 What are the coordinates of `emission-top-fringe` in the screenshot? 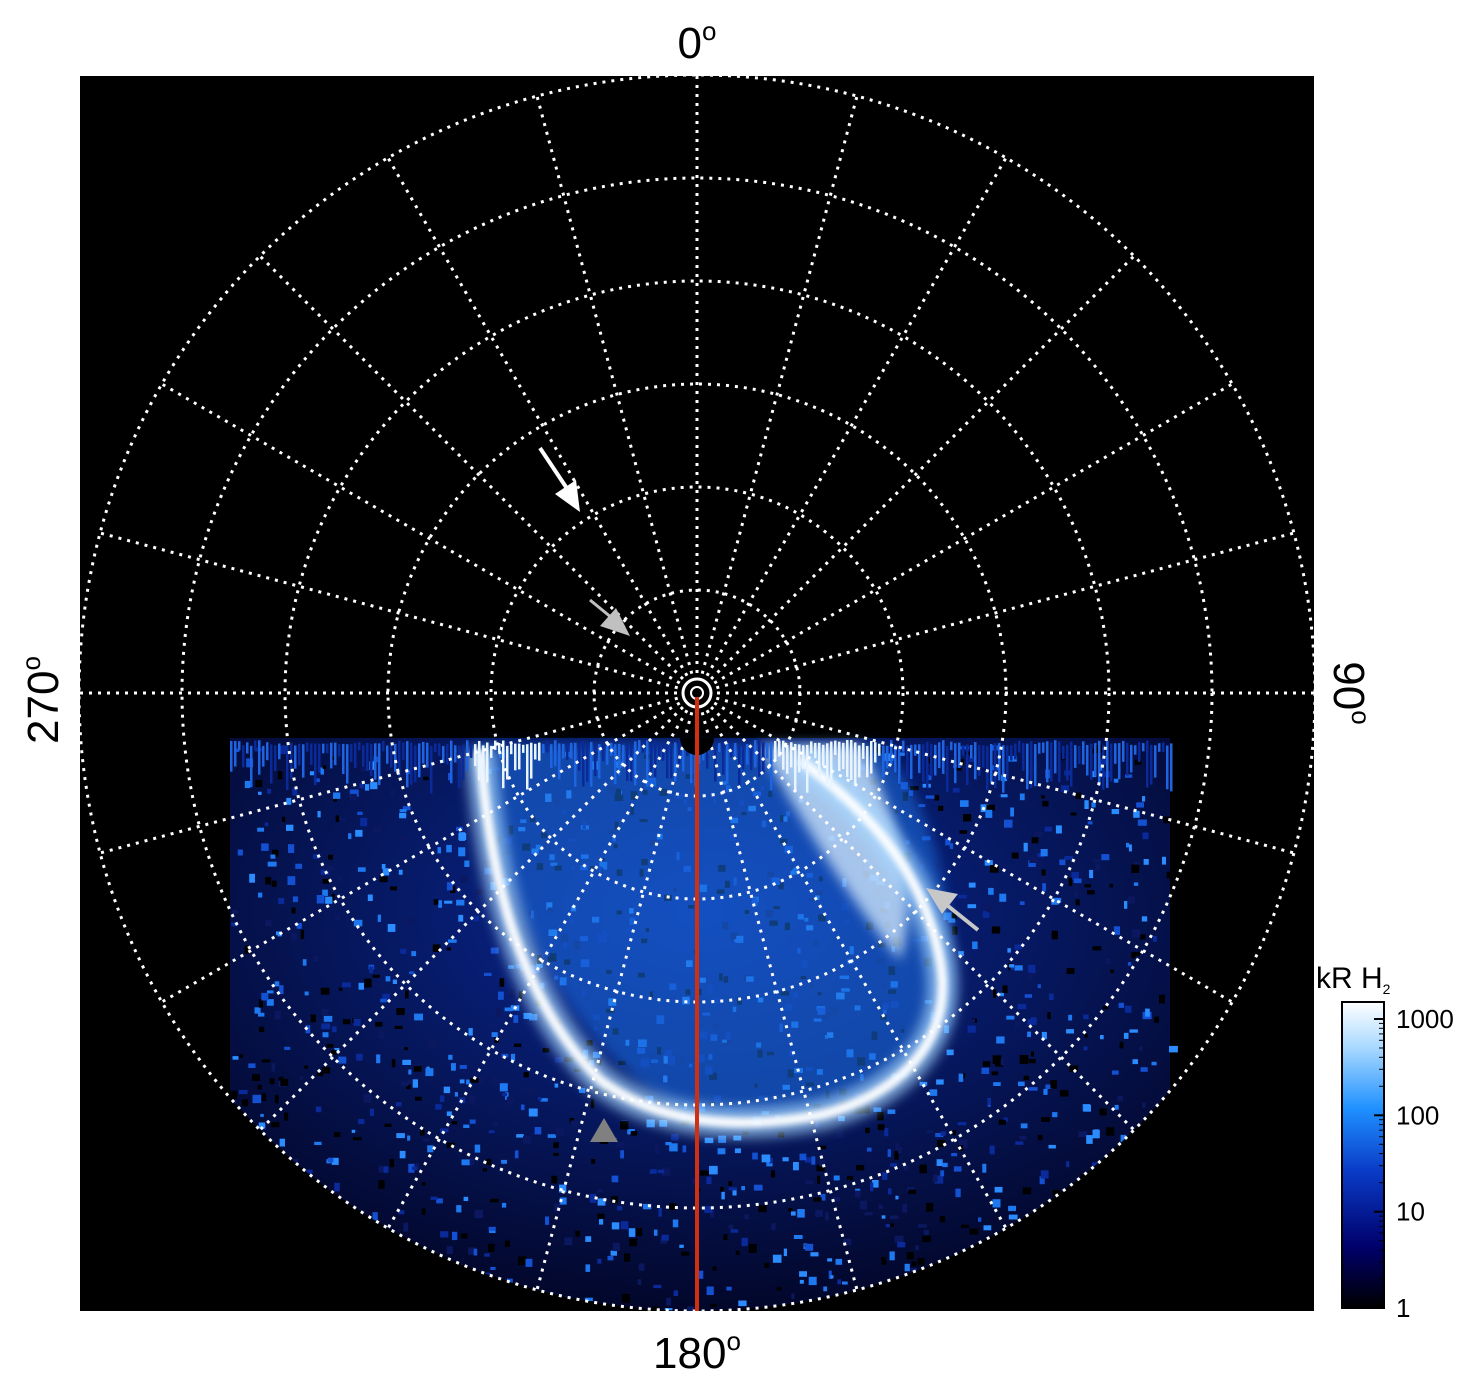 It's located at (701, 767).